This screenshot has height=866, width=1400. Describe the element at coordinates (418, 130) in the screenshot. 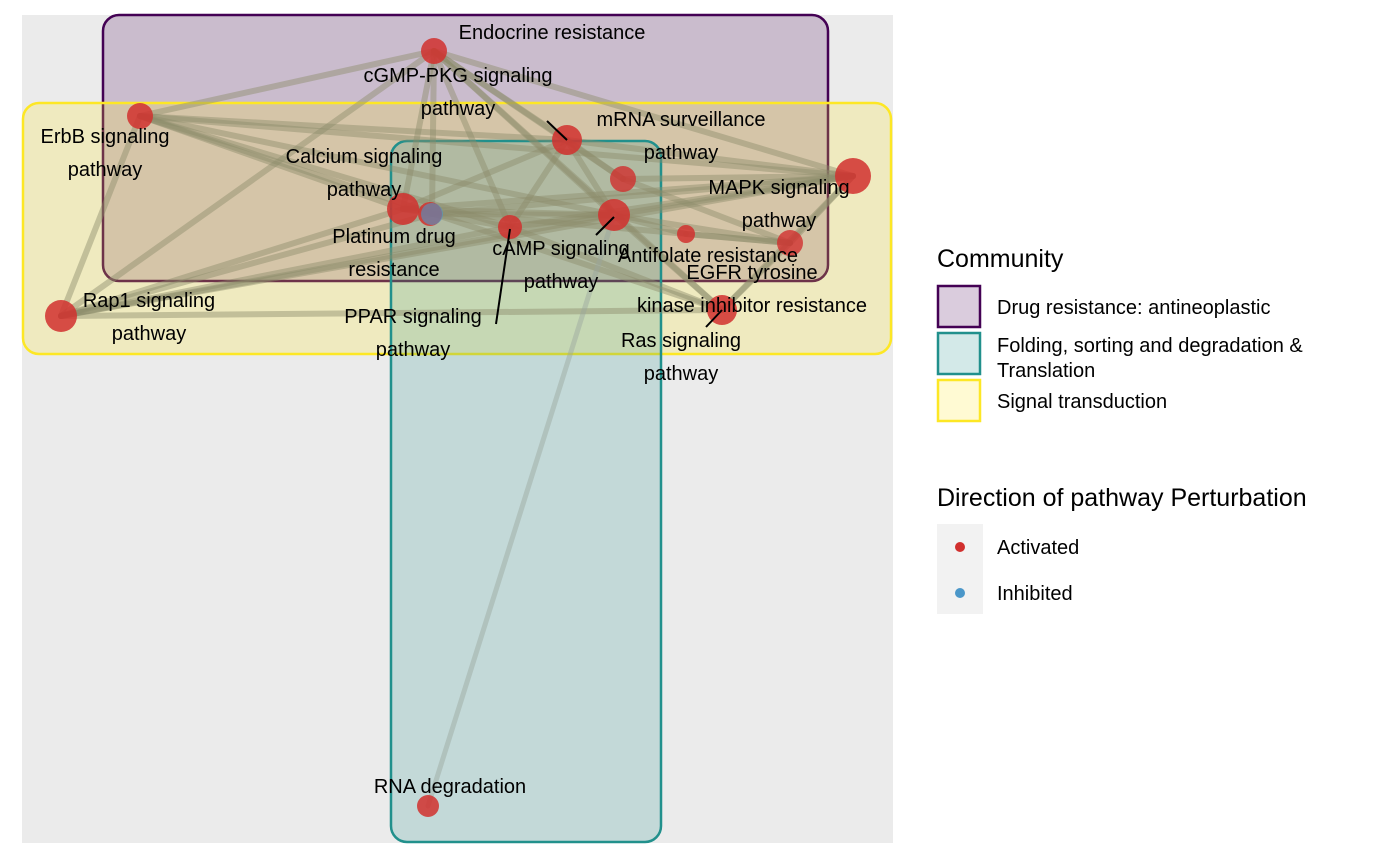

I see `edge-endocrine-calcium` at that location.